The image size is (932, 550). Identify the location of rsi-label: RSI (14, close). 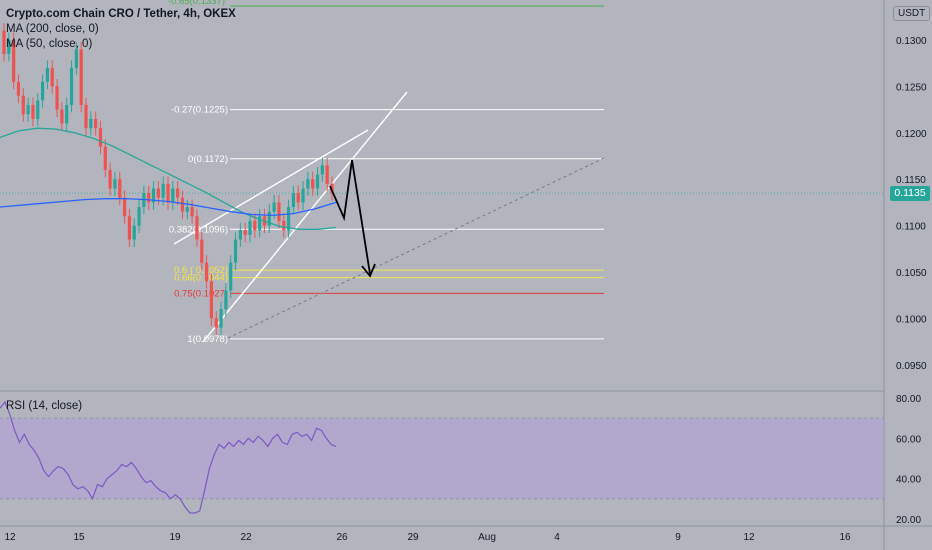
(44, 406).